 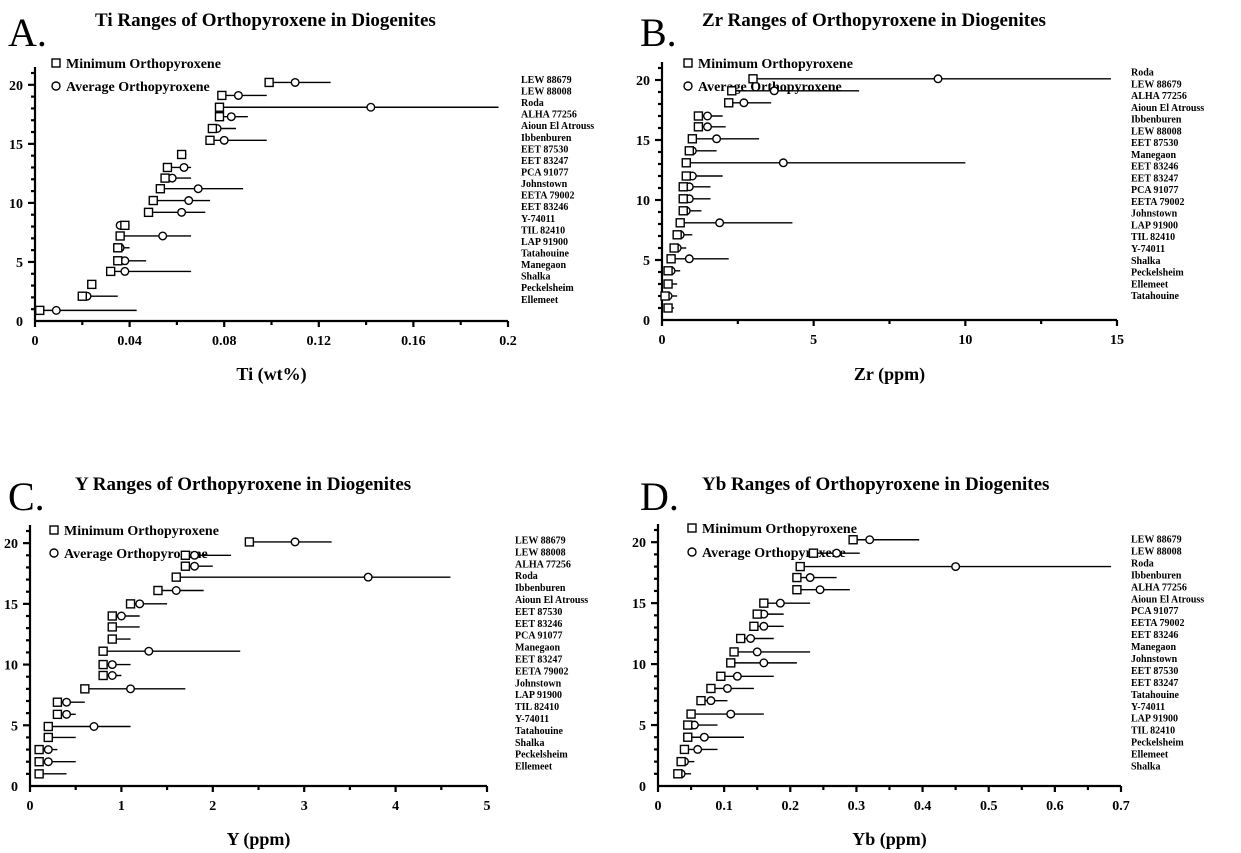 I want to click on chart-0-meteorite-name: Manegaon, so click(x=543, y=265).